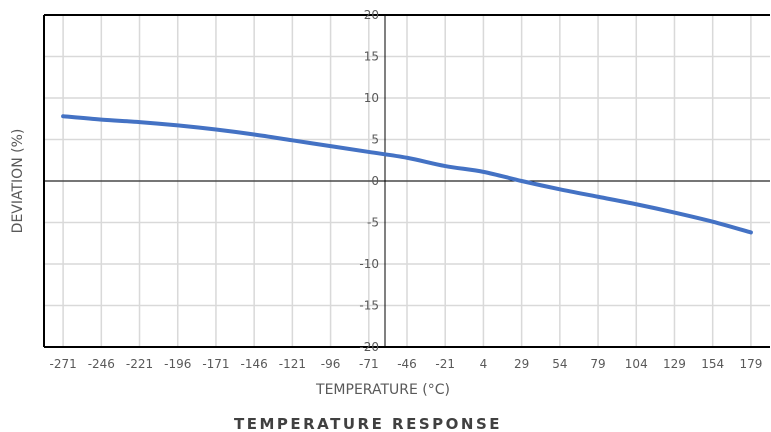 This screenshot has width=771, height=432. What do you see at coordinates (373, 223) in the screenshot?
I see `y-tick-label: -5` at bounding box center [373, 223].